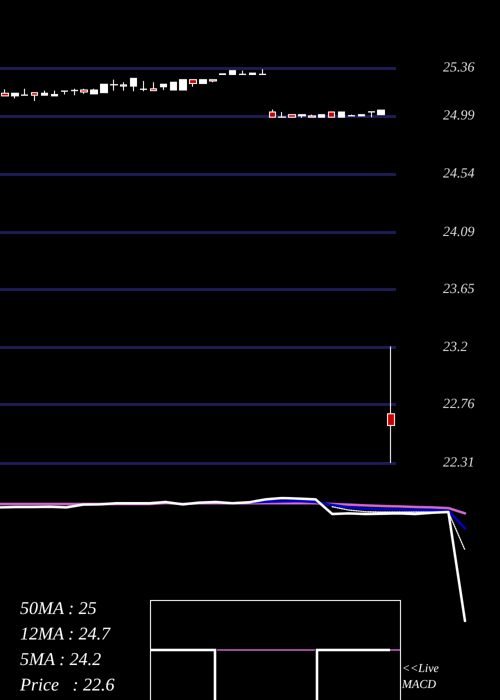  What do you see at coordinates (455, 348) in the screenshot?
I see `y-tick-label: 23.2` at bounding box center [455, 348].